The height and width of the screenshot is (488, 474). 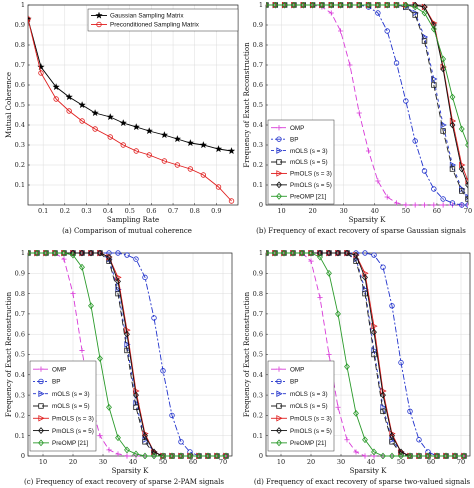 I want to click on y-tick-label: 0.5, so click(x=258, y=355).